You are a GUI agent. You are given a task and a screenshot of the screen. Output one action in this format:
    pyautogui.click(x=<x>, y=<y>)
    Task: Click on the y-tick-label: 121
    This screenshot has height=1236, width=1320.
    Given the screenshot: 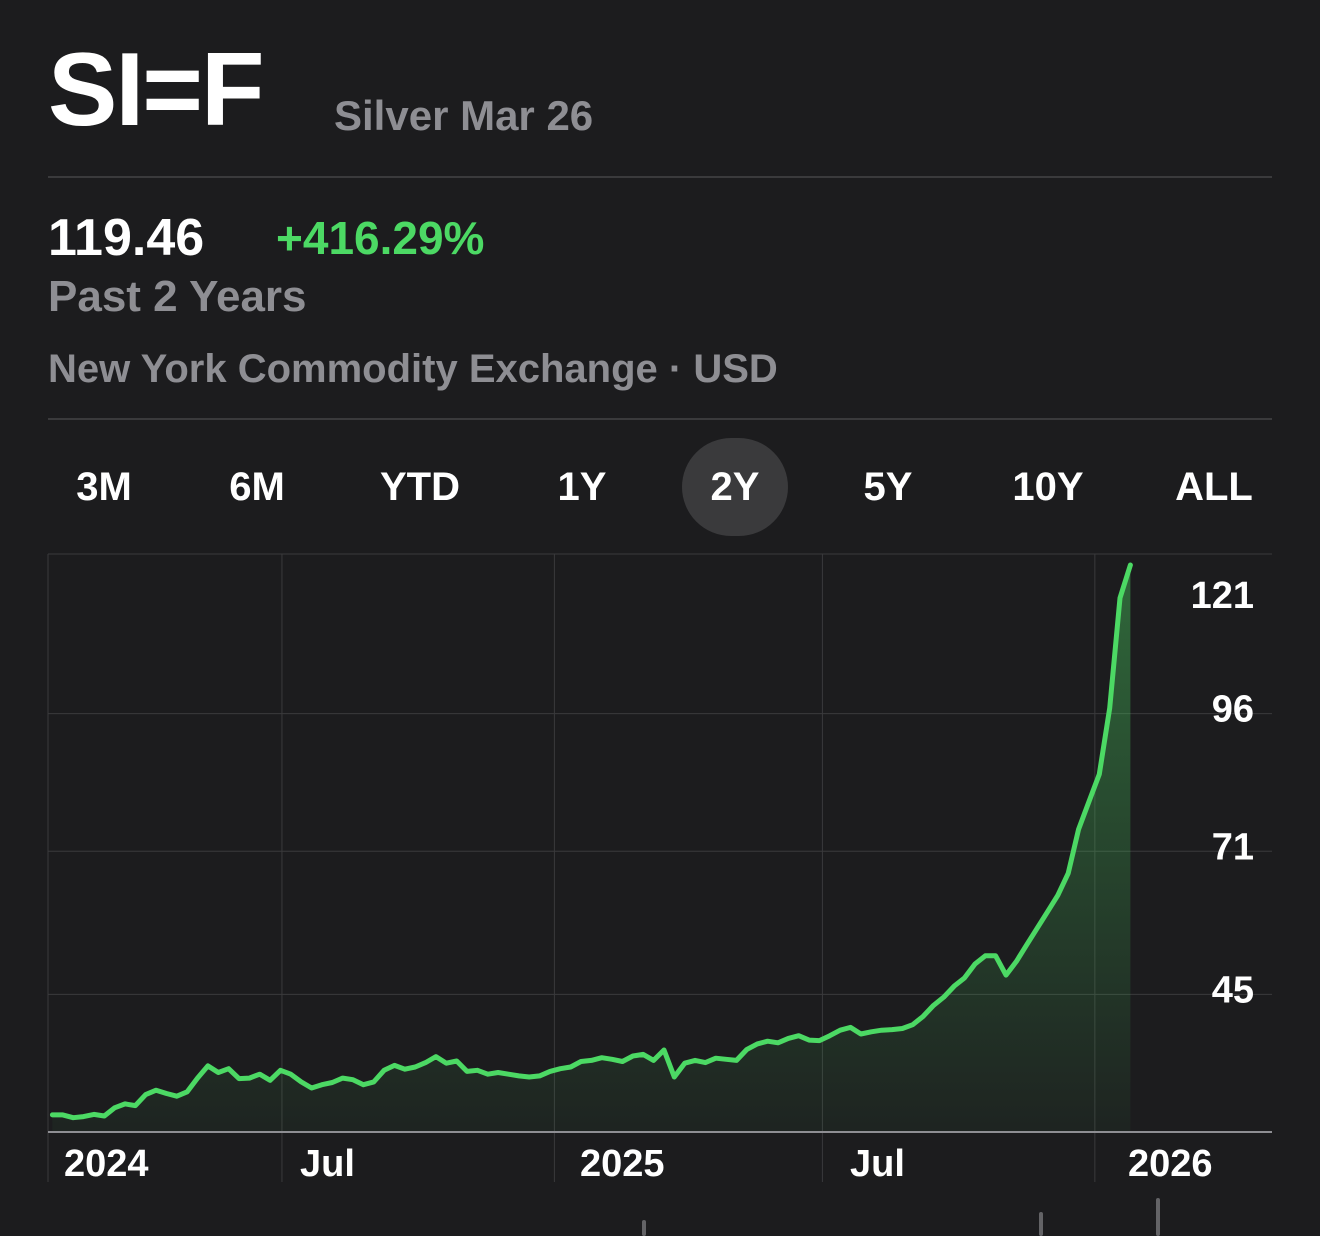 What is the action you would take?
    pyautogui.click(x=1222, y=596)
    